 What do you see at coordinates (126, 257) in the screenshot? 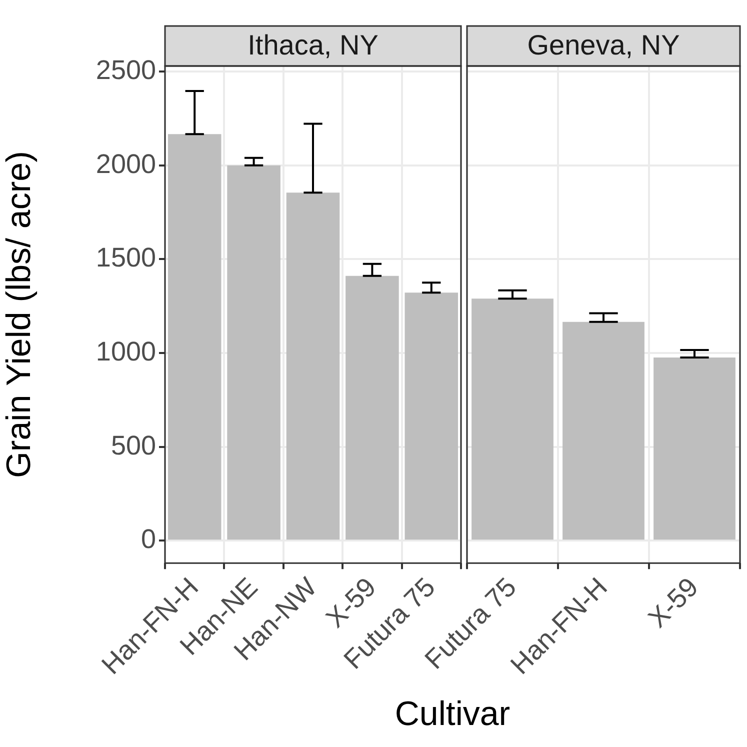
I see `y-tick-label: 1500` at bounding box center [126, 257].